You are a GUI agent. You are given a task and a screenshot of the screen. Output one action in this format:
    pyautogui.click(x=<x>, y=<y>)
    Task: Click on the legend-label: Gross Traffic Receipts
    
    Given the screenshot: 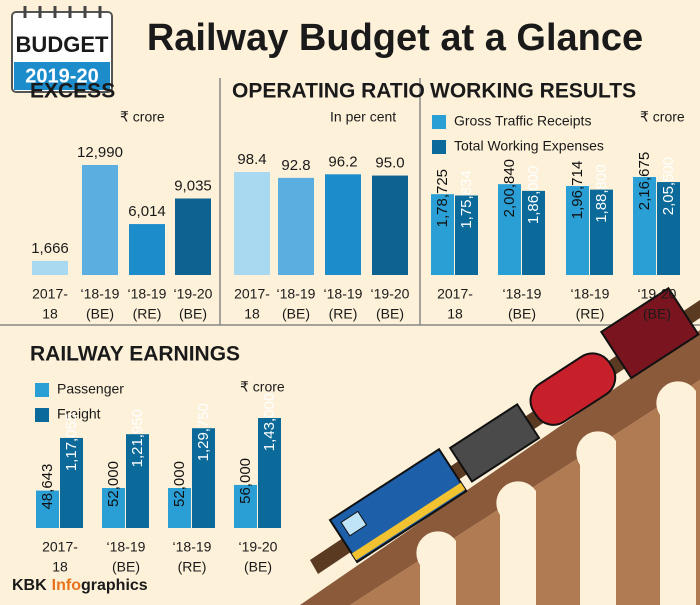 What is the action you would take?
    pyautogui.click(x=522, y=121)
    